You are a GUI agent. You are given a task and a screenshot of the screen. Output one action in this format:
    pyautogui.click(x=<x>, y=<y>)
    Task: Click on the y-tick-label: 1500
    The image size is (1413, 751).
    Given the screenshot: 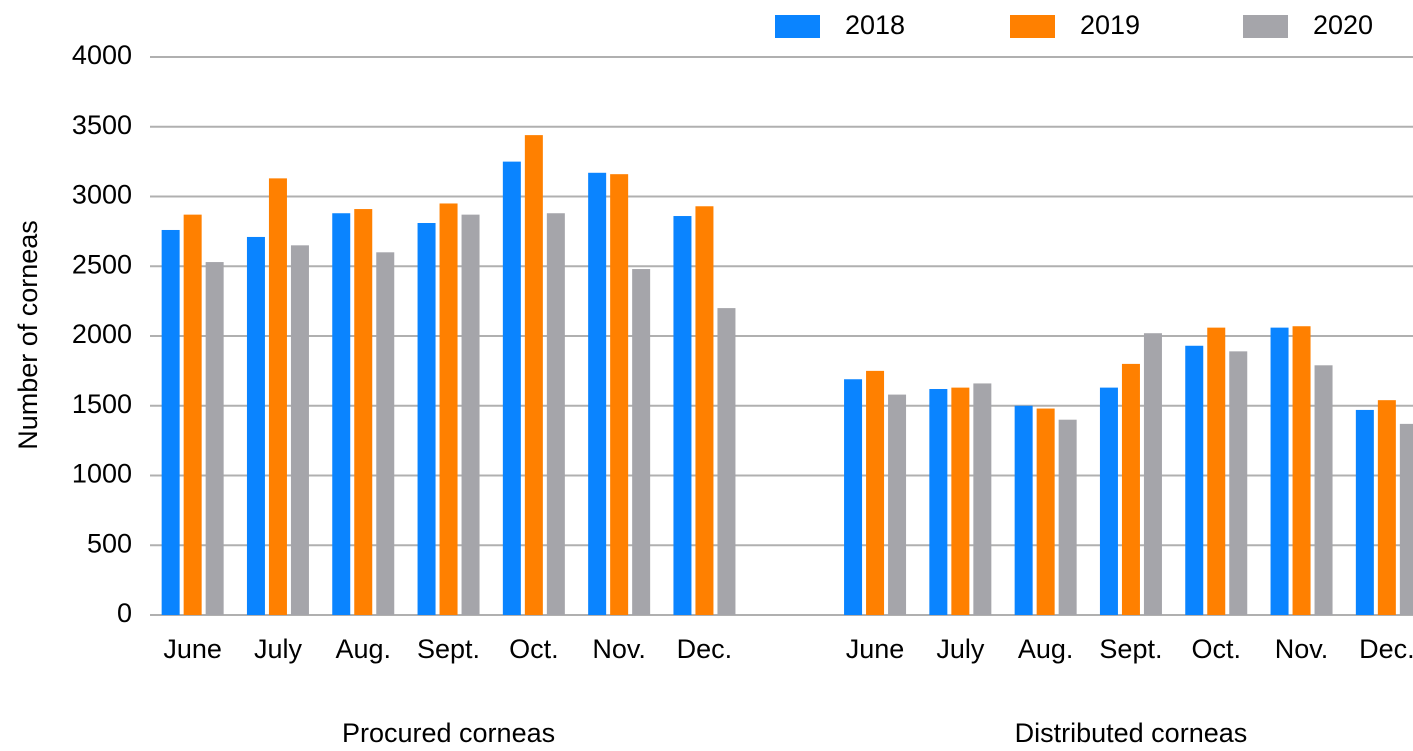 What is the action you would take?
    pyautogui.click(x=102, y=404)
    